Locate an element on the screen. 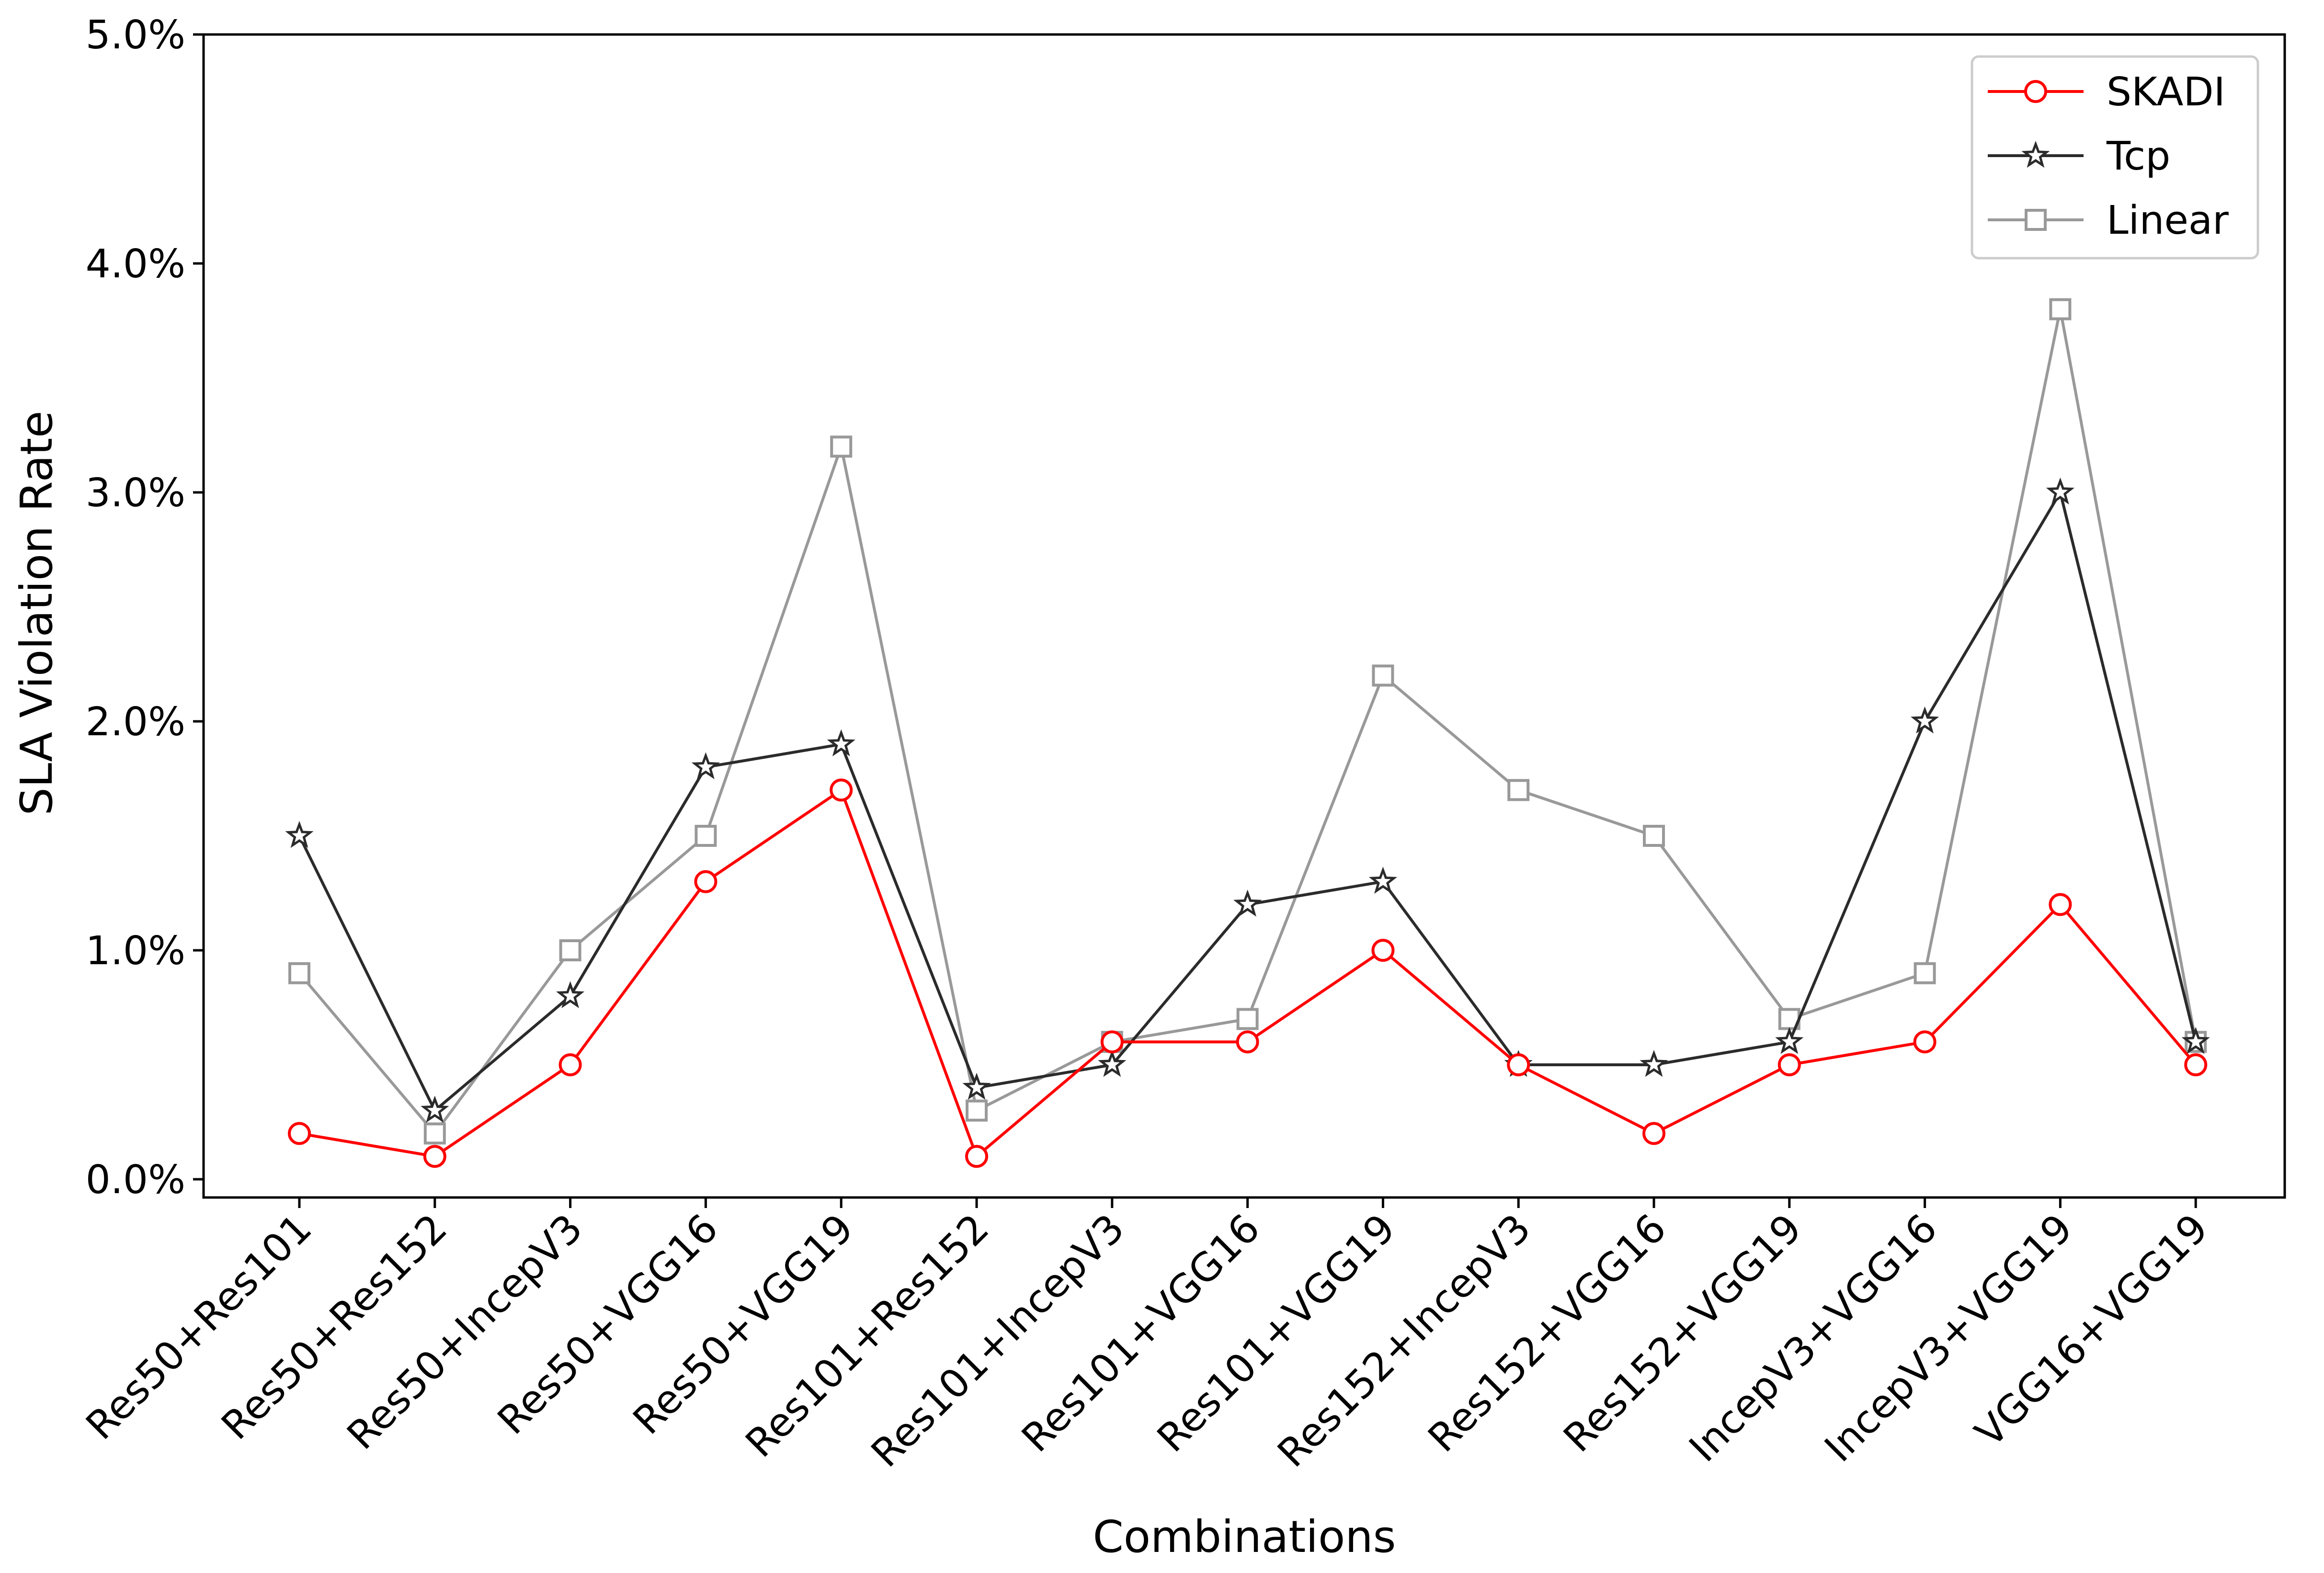 Image resolution: width=2324 pixels, height=1573 pixels. legend-label-skadi: SKADI is located at coordinates (2166, 92).